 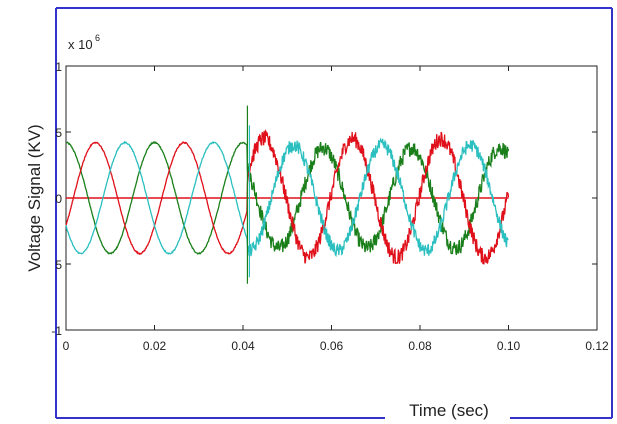 What do you see at coordinates (332, 346) in the screenshot?
I see `x-tick-label: 0.06` at bounding box center [332, 346].